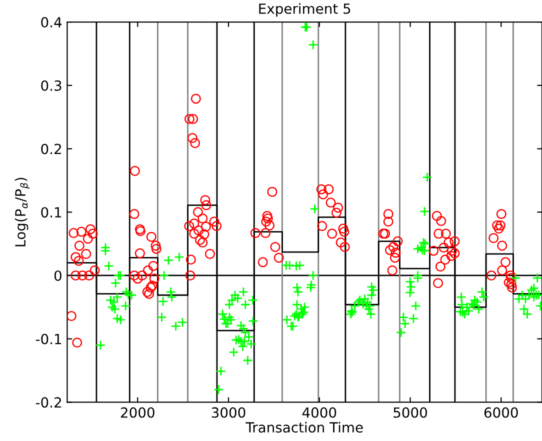 The width and height of the screenshot is (542, 441). What do you see at coordinates (229, 412) in the screenshot?
I see `x-tick-label: 3000` at bounding box center [229, 412].